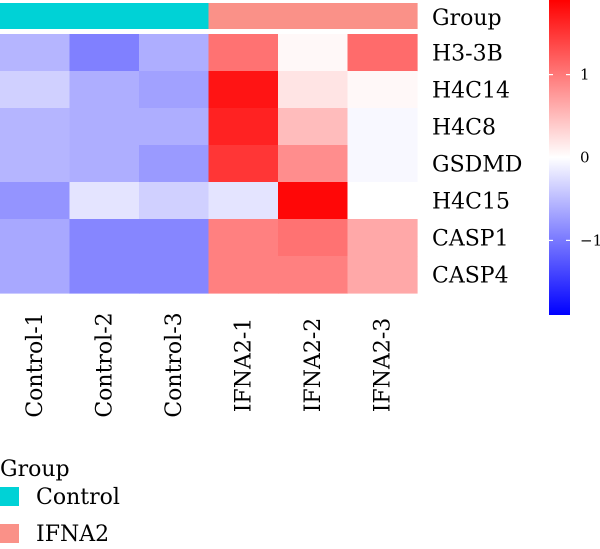 This screenshot has height=549, width=600. I want to click on row-label: GSDMD, so click(477, 165).